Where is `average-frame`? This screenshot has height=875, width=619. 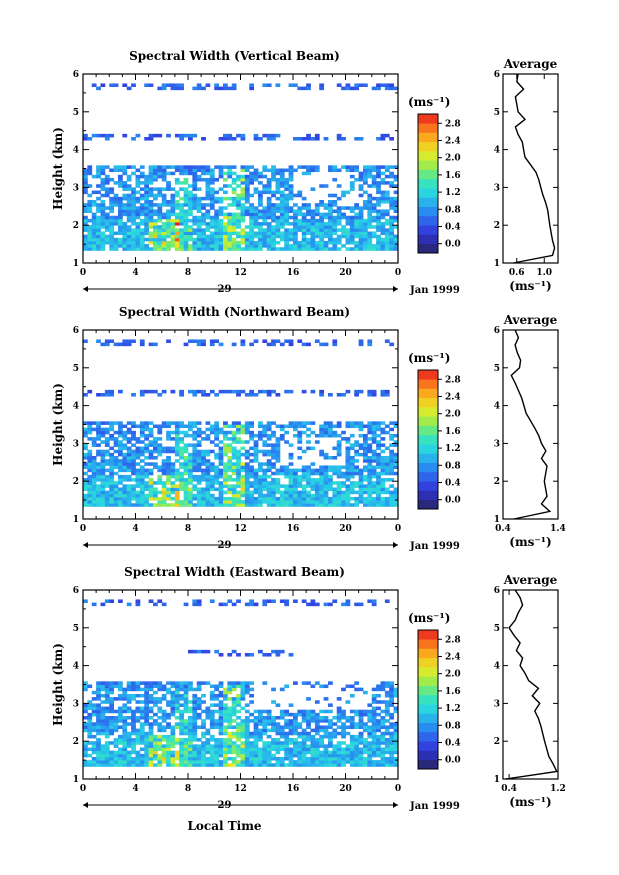
average-frame is located at coordinates (530, 684).